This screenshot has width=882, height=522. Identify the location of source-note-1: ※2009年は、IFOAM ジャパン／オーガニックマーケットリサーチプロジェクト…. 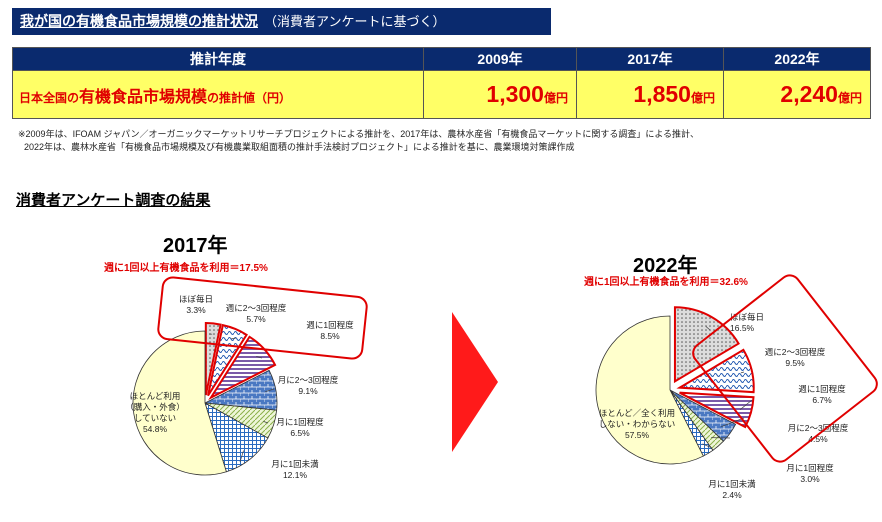
(359, 134).